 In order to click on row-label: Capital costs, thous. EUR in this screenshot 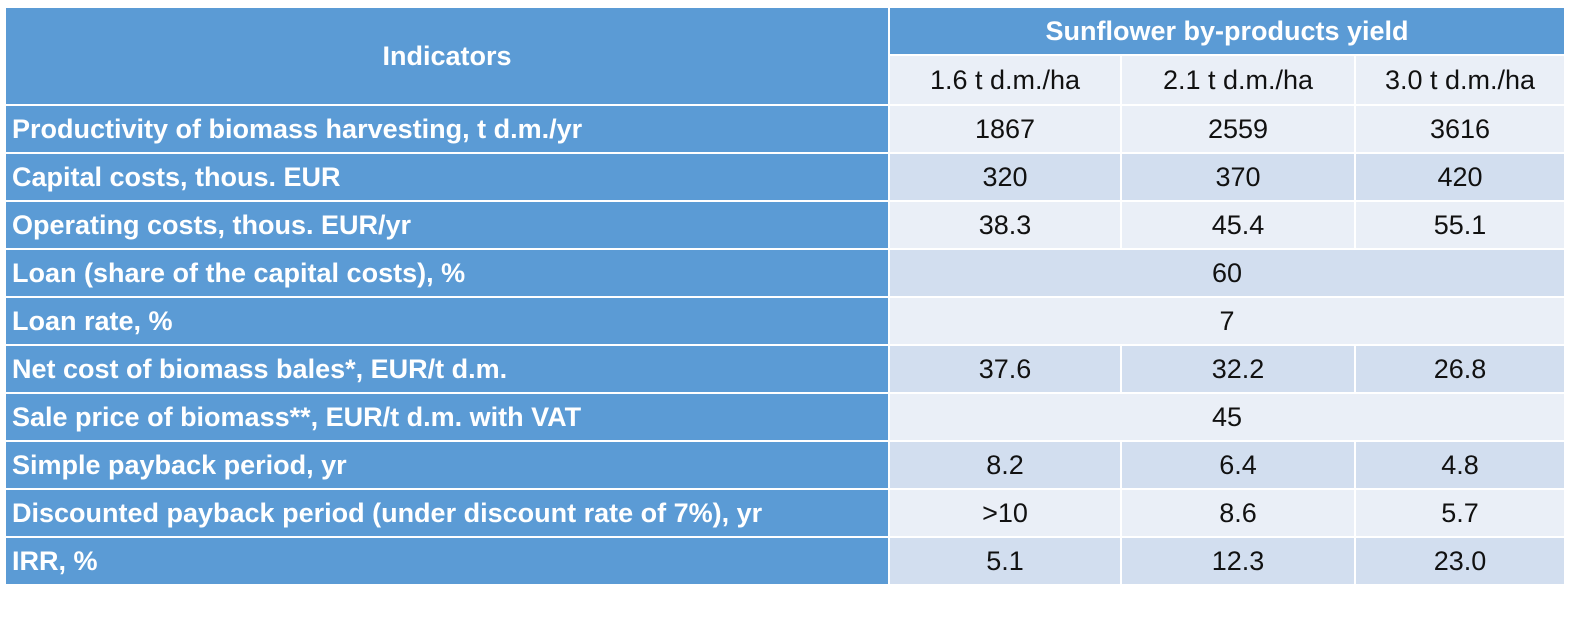, I will do `click(447, 177)`.